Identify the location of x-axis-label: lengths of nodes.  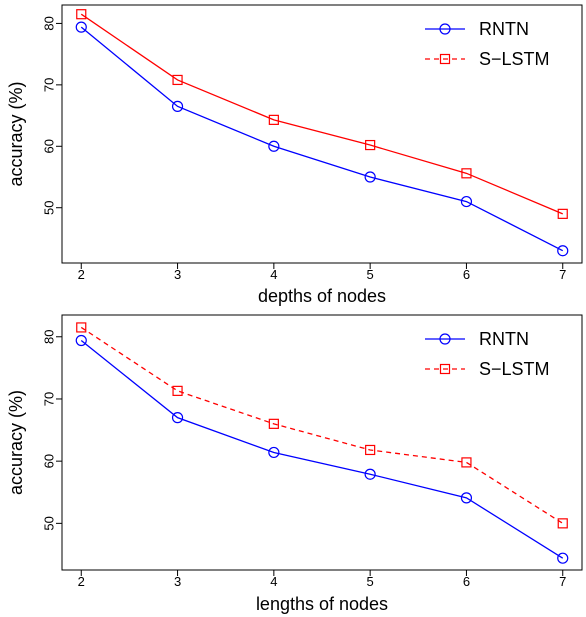
(322, 604).